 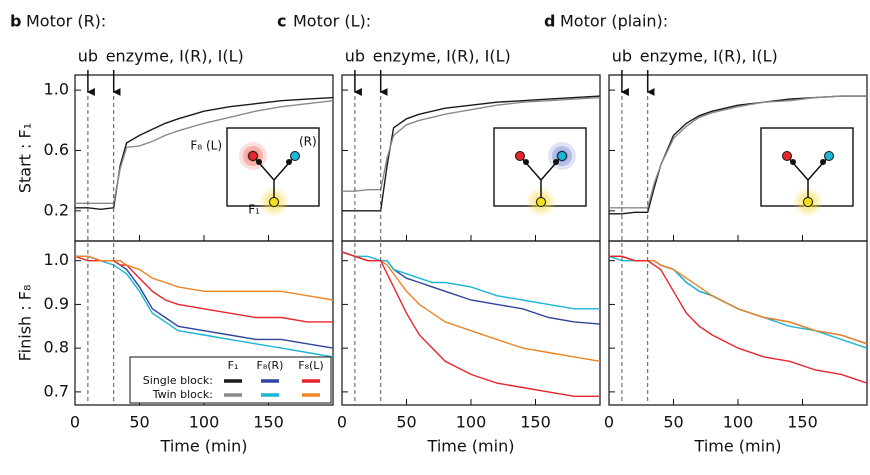 What do you see at coordinates (206, 146) in the screenshot?
I see `inset-label: F₈ (L)` at bounding box center [206, 146].